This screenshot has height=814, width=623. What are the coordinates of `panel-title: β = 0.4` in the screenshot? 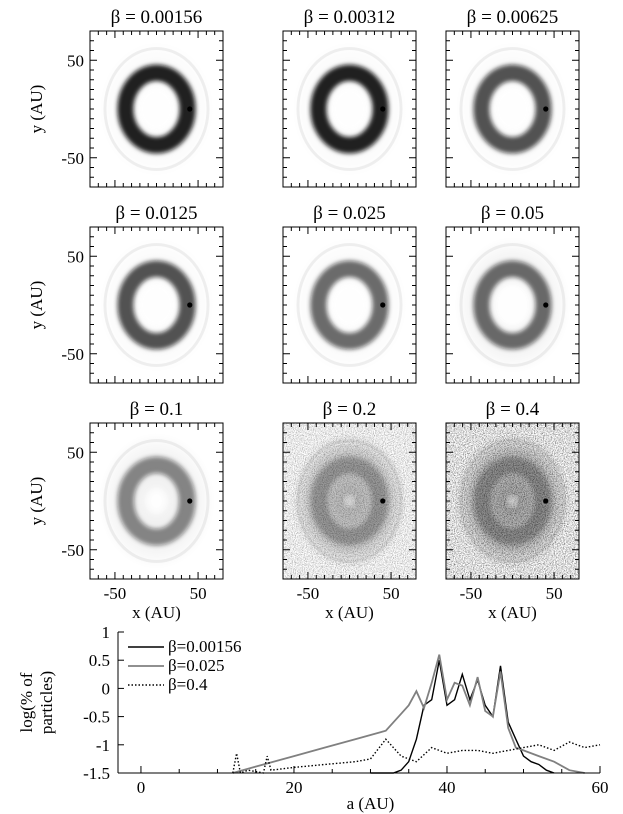 It's located at (513, 409).